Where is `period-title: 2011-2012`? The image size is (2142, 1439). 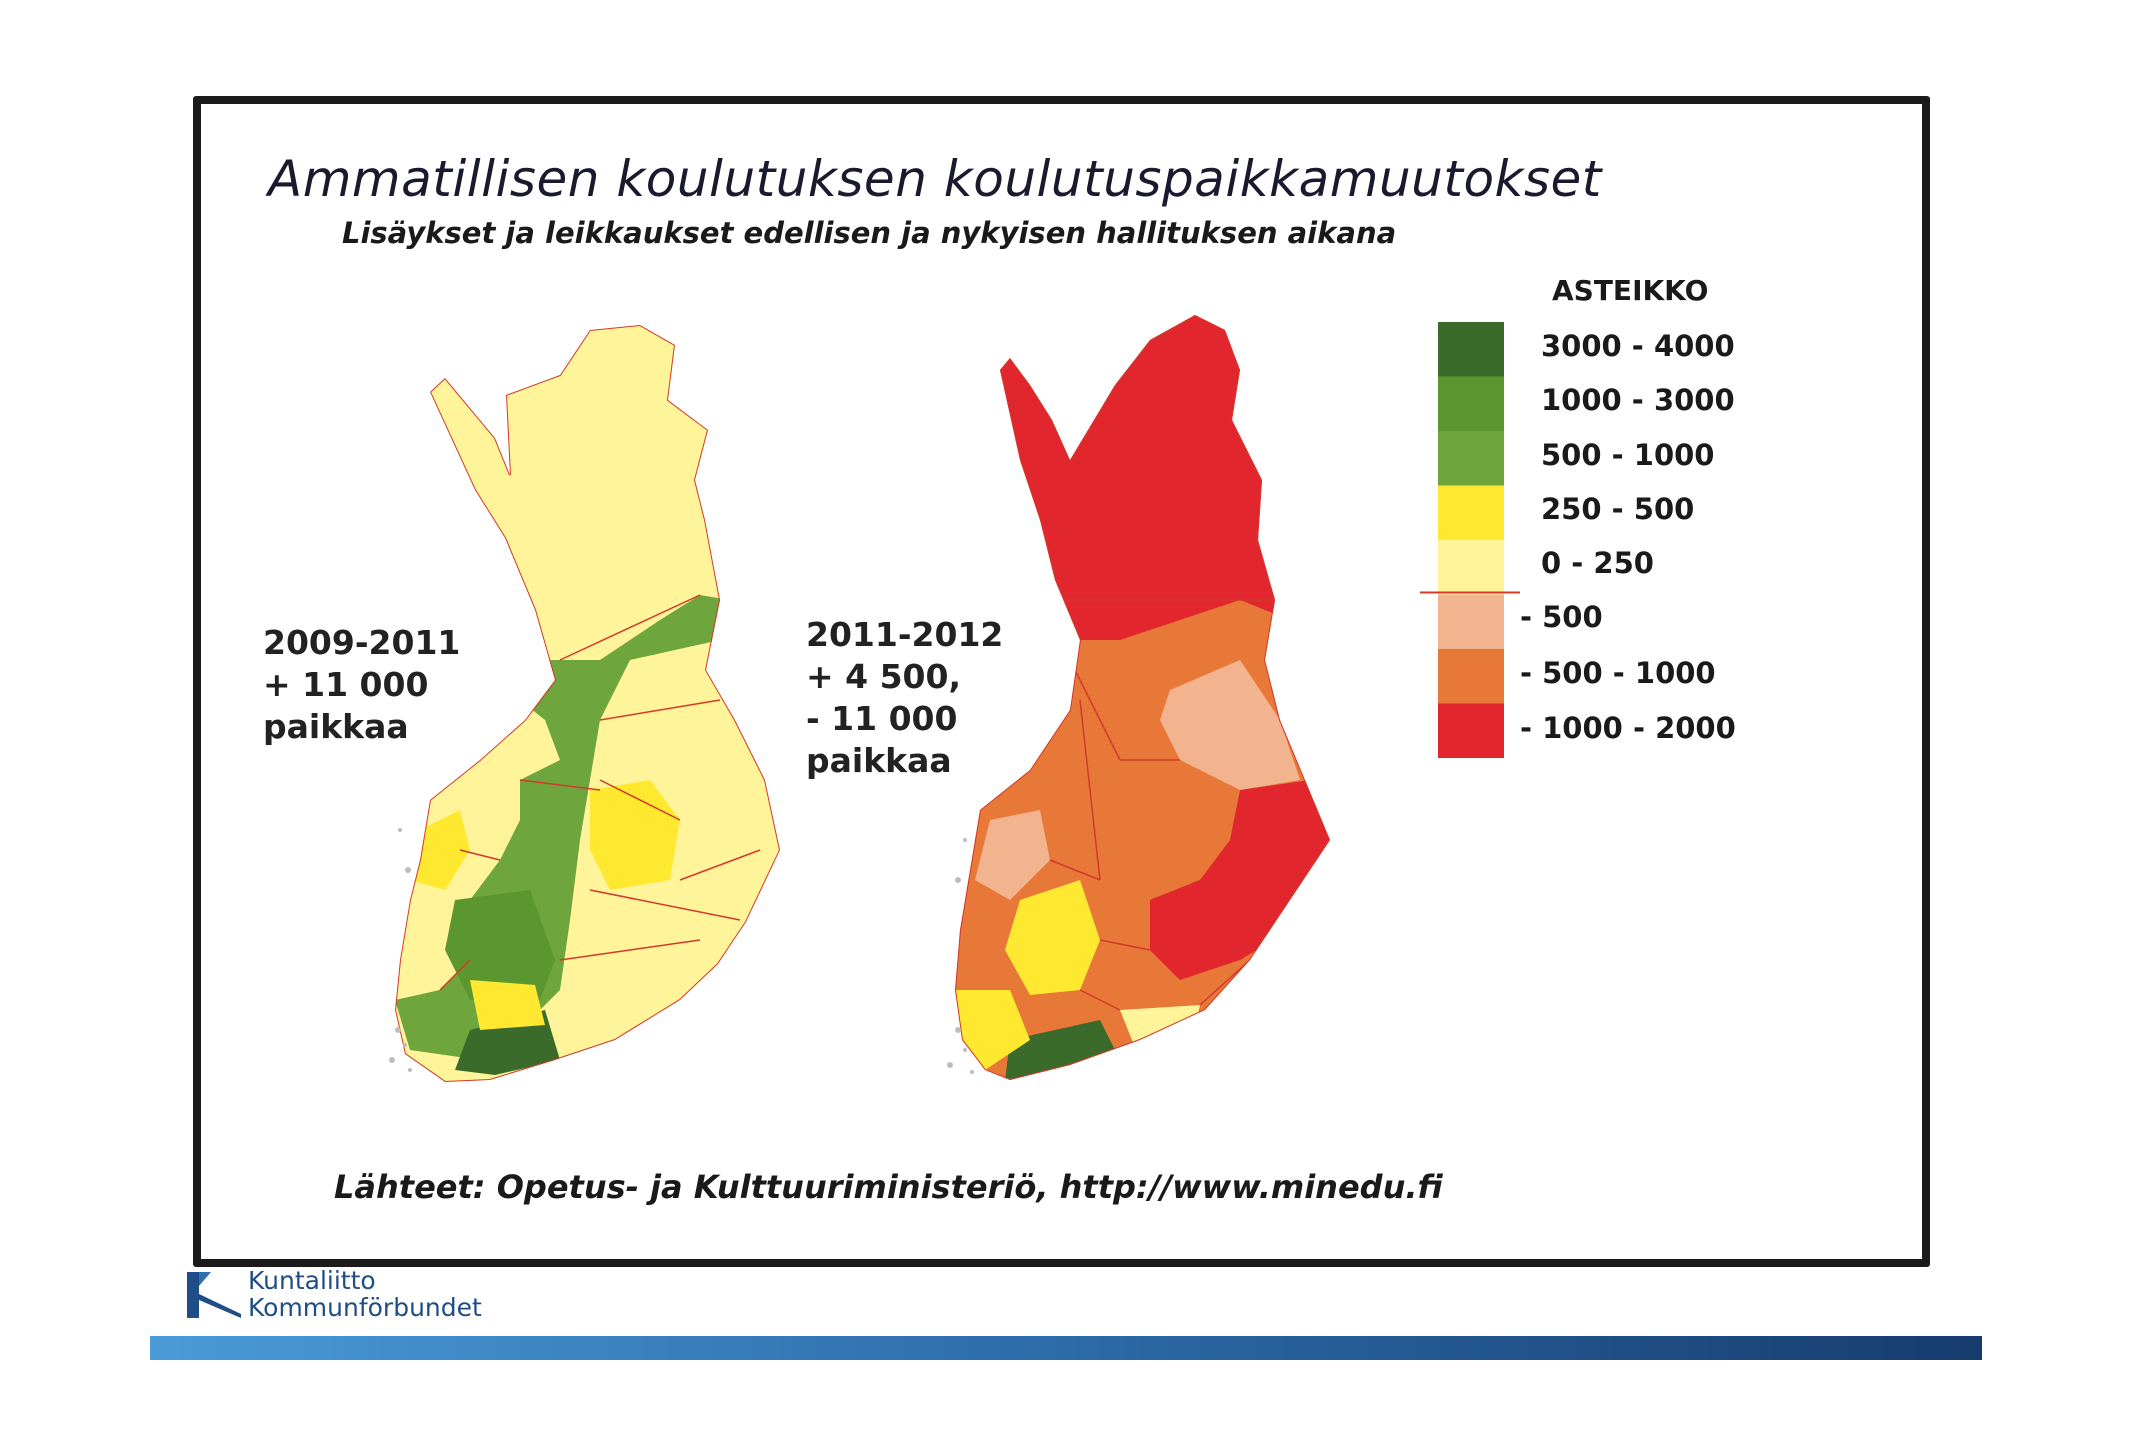
period-title: 2011-2012 is located at coordinates (905, 634).